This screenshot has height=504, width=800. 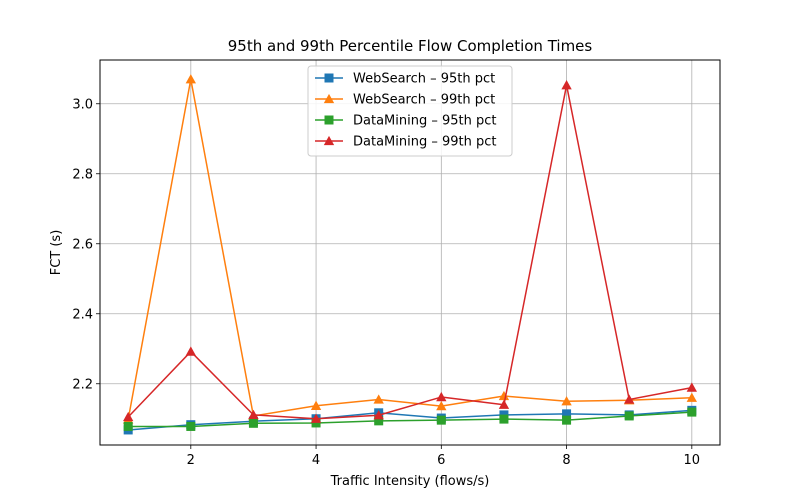 I want to click on x-tick-label: 10, so click(x=692, y=460).